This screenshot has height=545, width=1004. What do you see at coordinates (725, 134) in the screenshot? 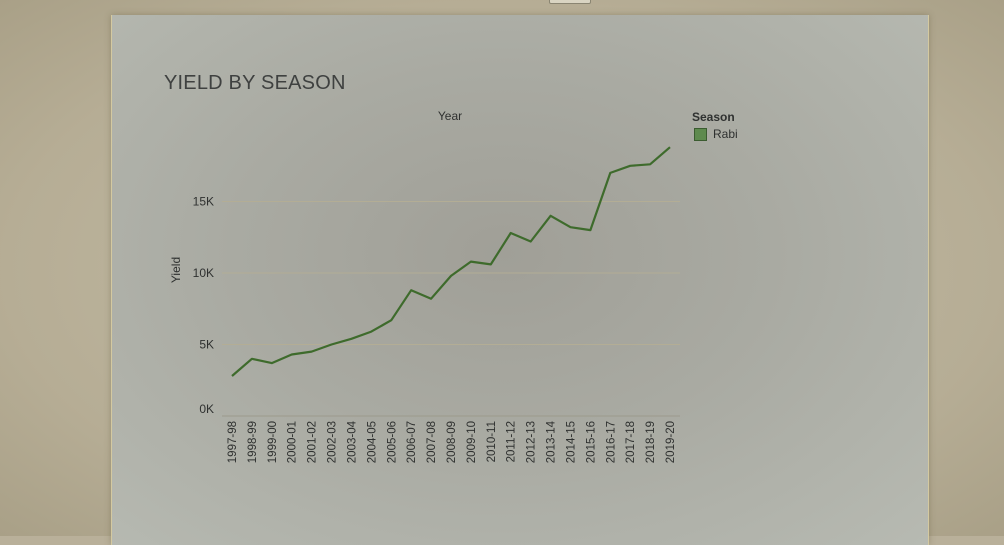
I see `legend-label: Rabi` at bounding box center [725, 134].